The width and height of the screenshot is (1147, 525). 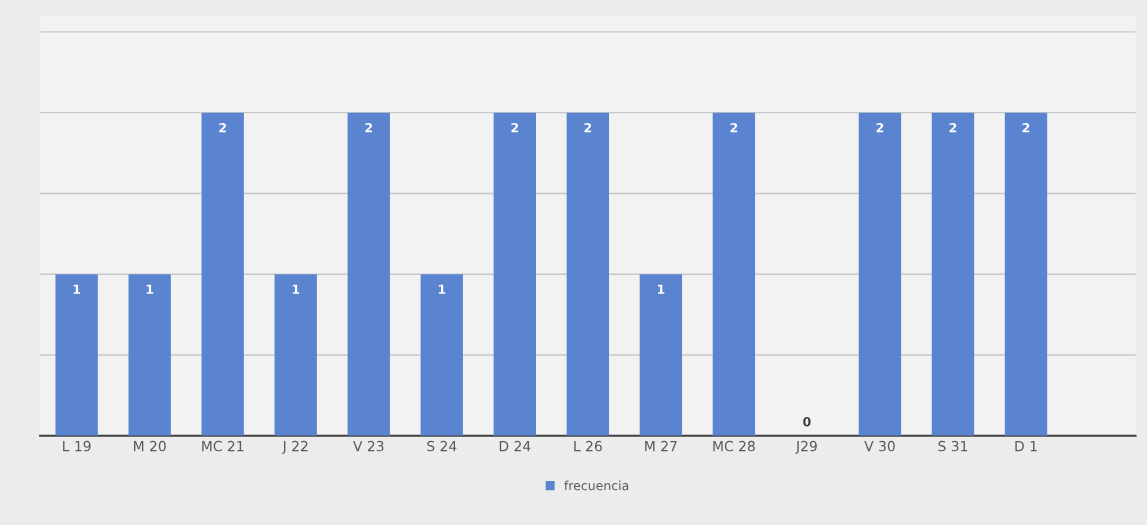 I want to click on x-tick-label: MC 21, so click(x=223, y=446).